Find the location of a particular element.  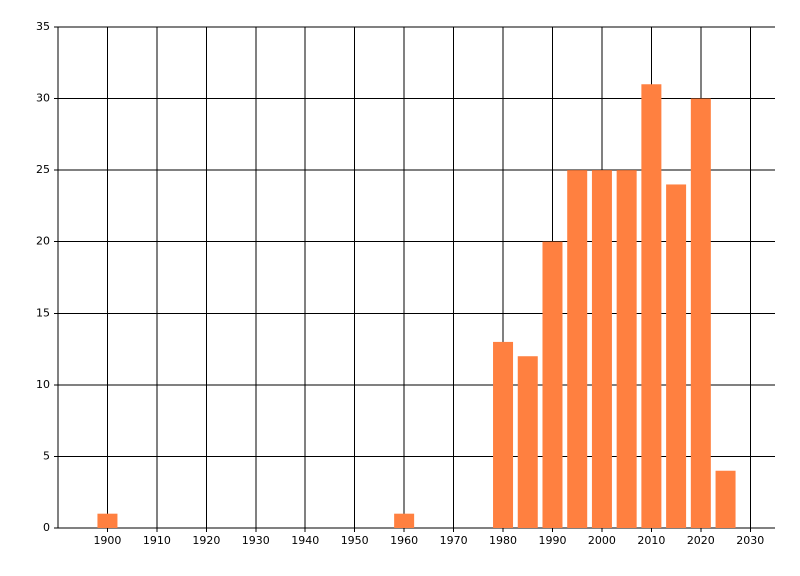

y-tick-label: 35 is located at coordinates (43, 26).